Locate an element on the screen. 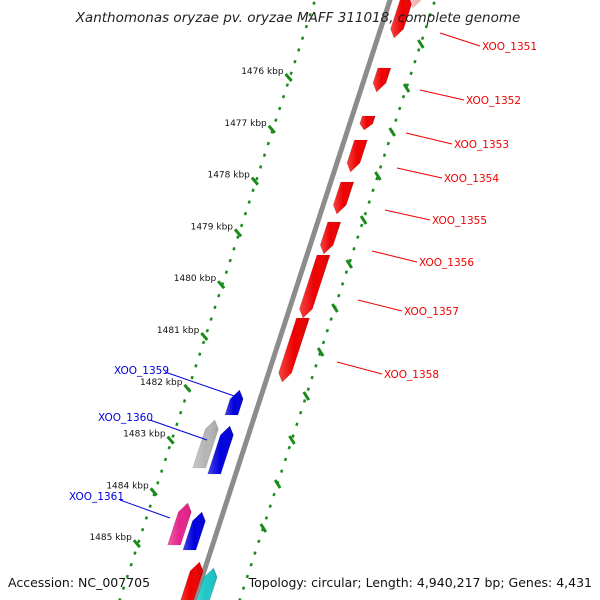 Image resolution: width=600 pixels, height=600 pixels. gene-bottom-cyan is located at coordinates (207, 583).